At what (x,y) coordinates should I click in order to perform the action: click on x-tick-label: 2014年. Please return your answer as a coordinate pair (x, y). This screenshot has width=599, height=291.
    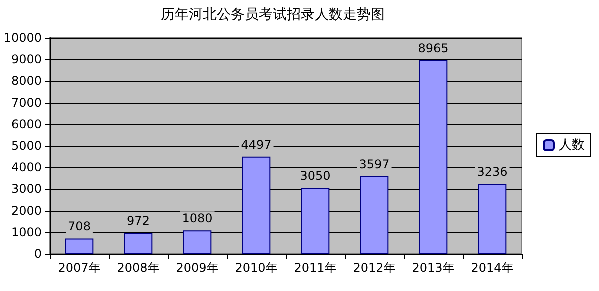
    Looking at the image, I should click on (492, 268).